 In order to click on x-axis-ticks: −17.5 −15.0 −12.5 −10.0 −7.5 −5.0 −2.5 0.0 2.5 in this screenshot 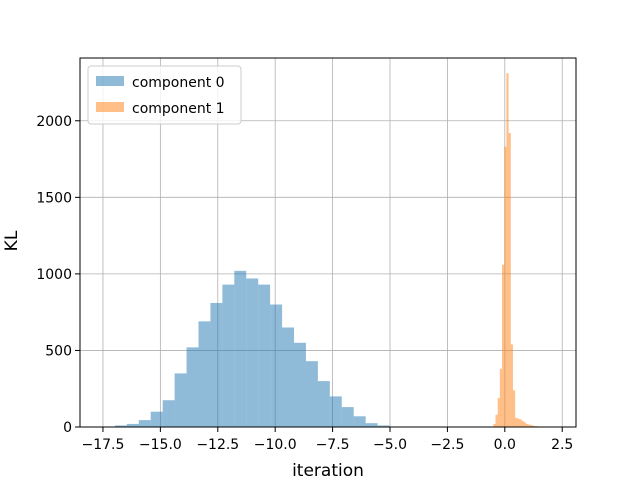, I will do `click(327, 440)`.